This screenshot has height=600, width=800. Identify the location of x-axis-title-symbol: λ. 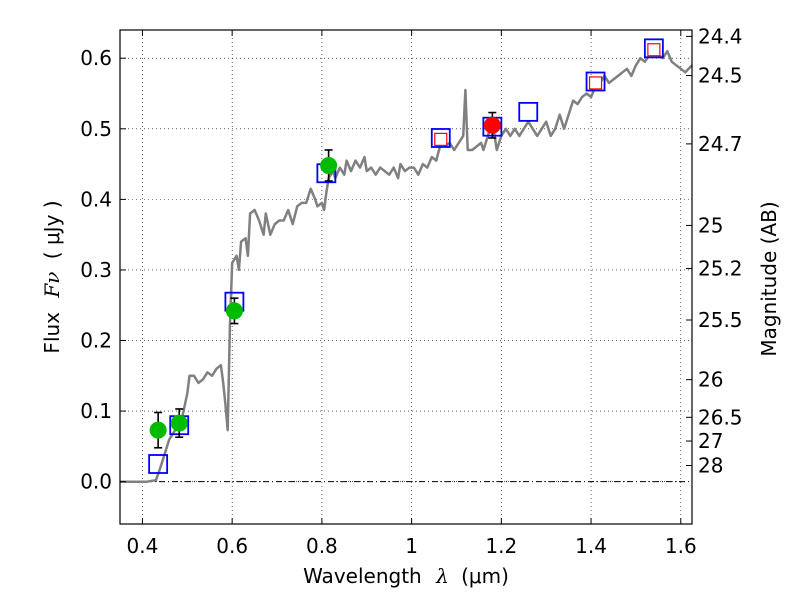
(442, 576).